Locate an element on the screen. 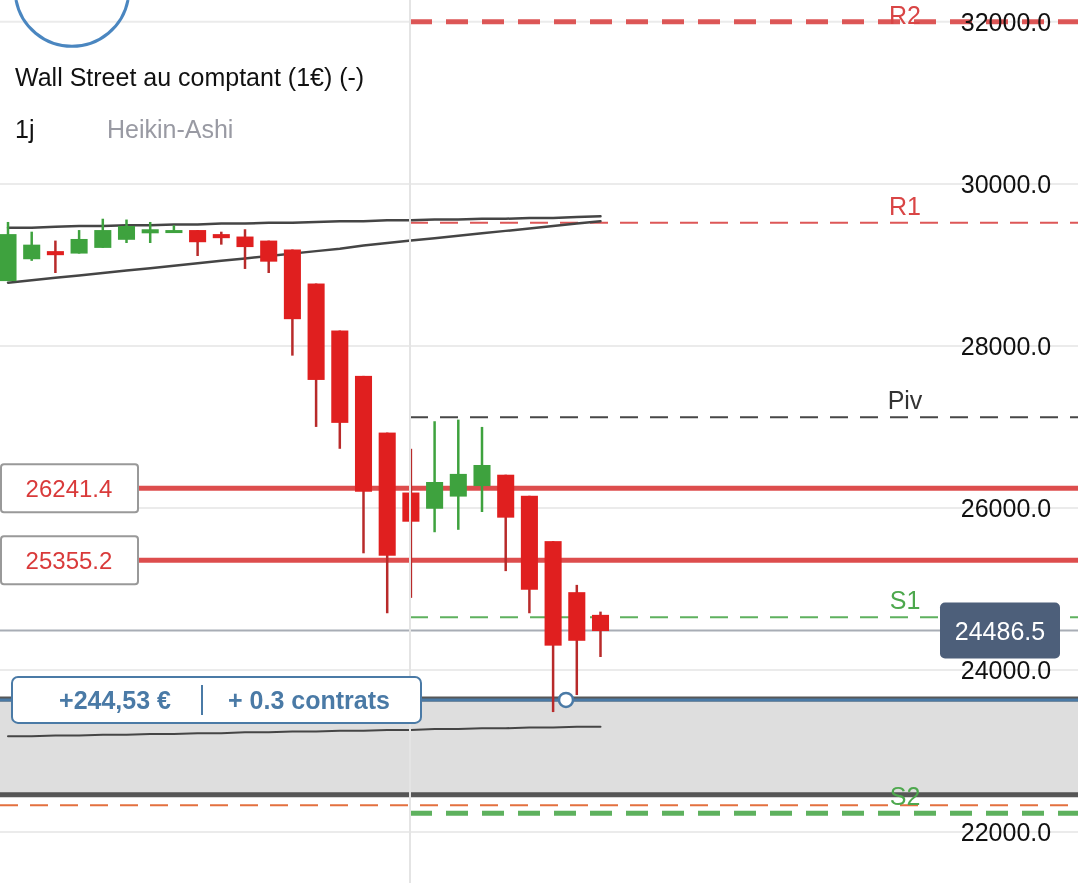 The image size is (1078, 883). ref-line-label: 25355.2 is located at coordinates (69, 561).